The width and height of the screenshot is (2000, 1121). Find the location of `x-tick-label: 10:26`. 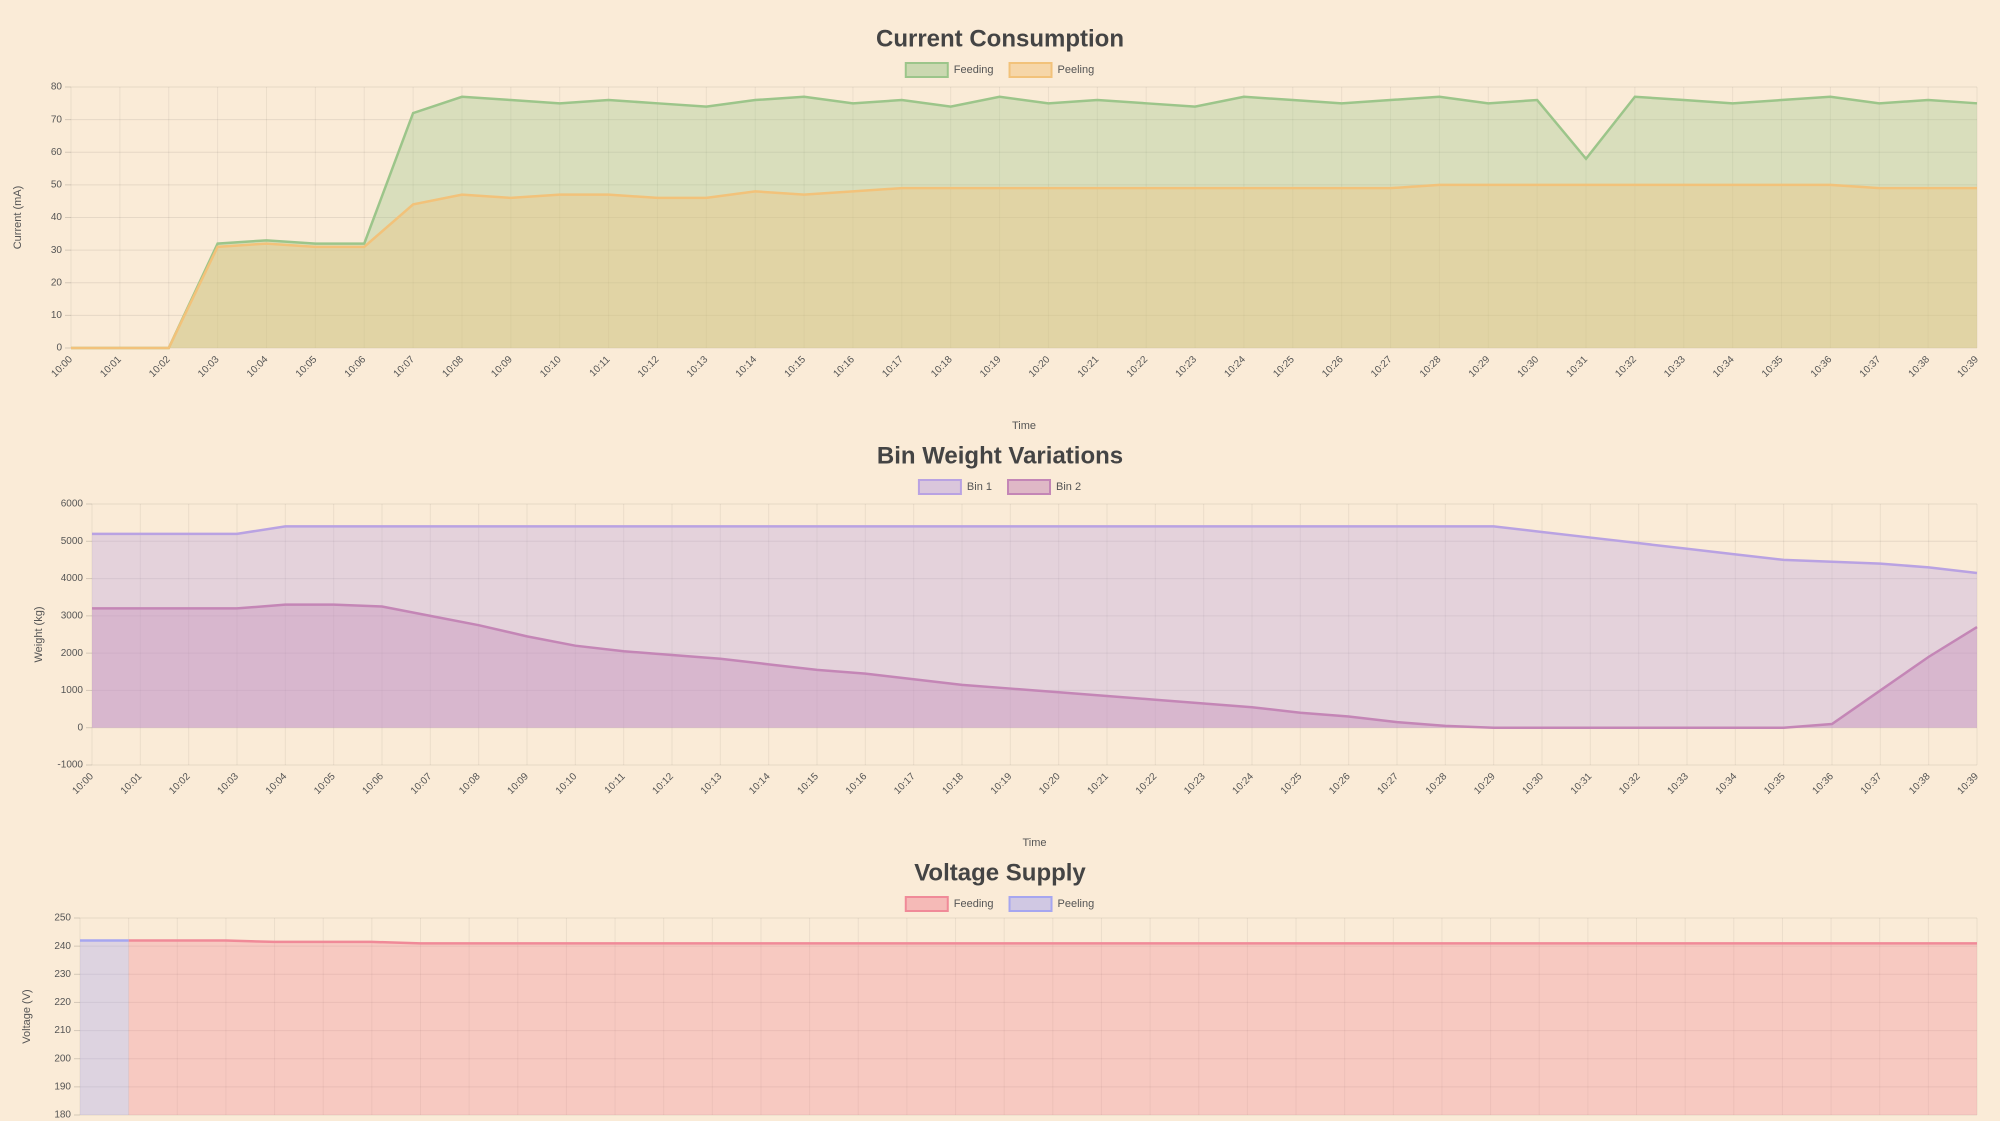

x-tick-label: 10:26 is located at coordinates (1333, 367).